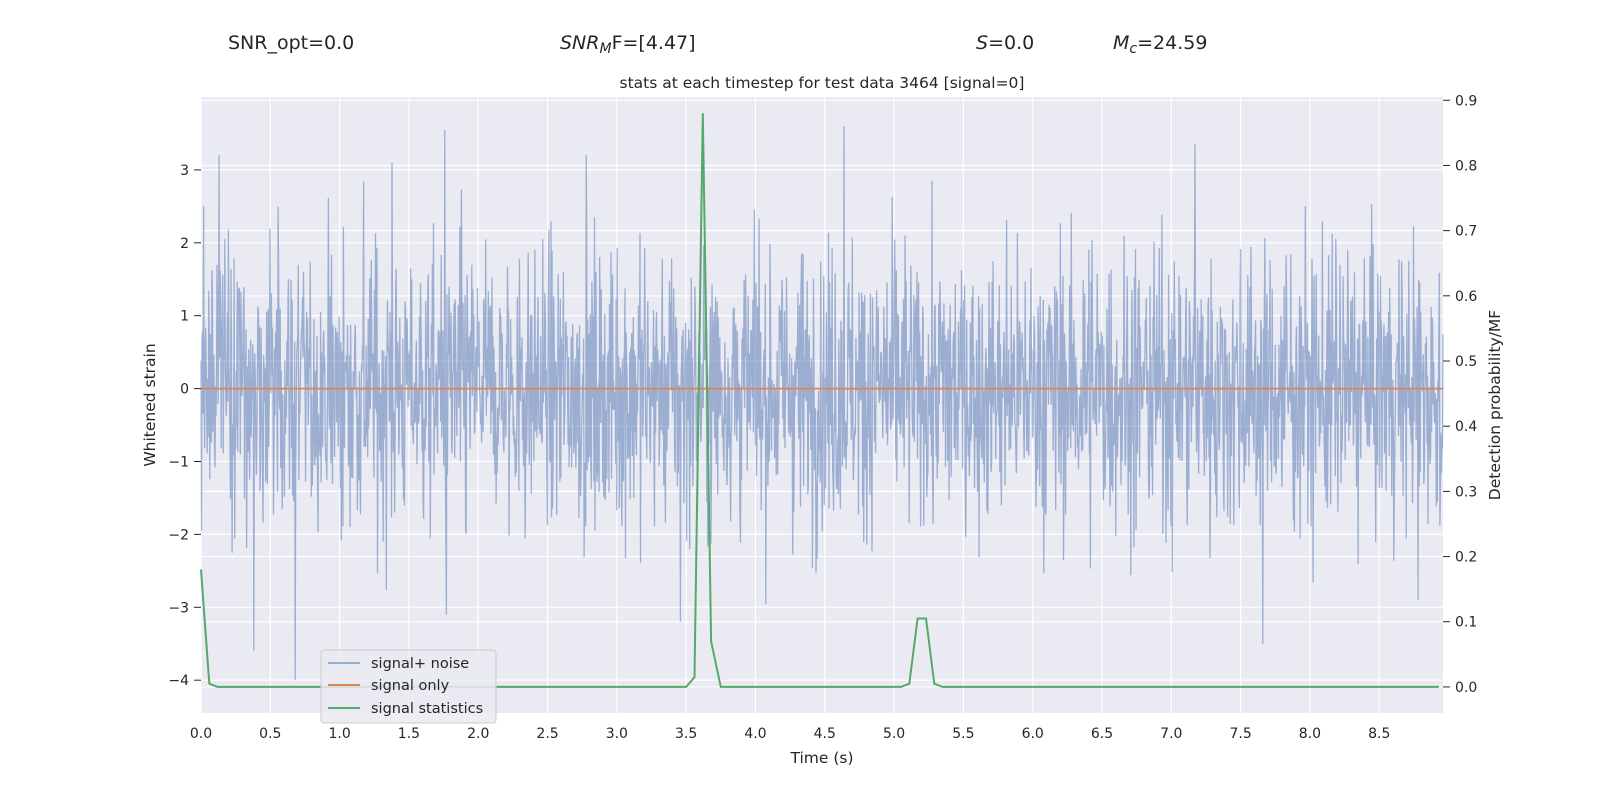 The image size is (1600, 800). I want to click on right-y-tick-label: 0.7, so click(1466, 232).